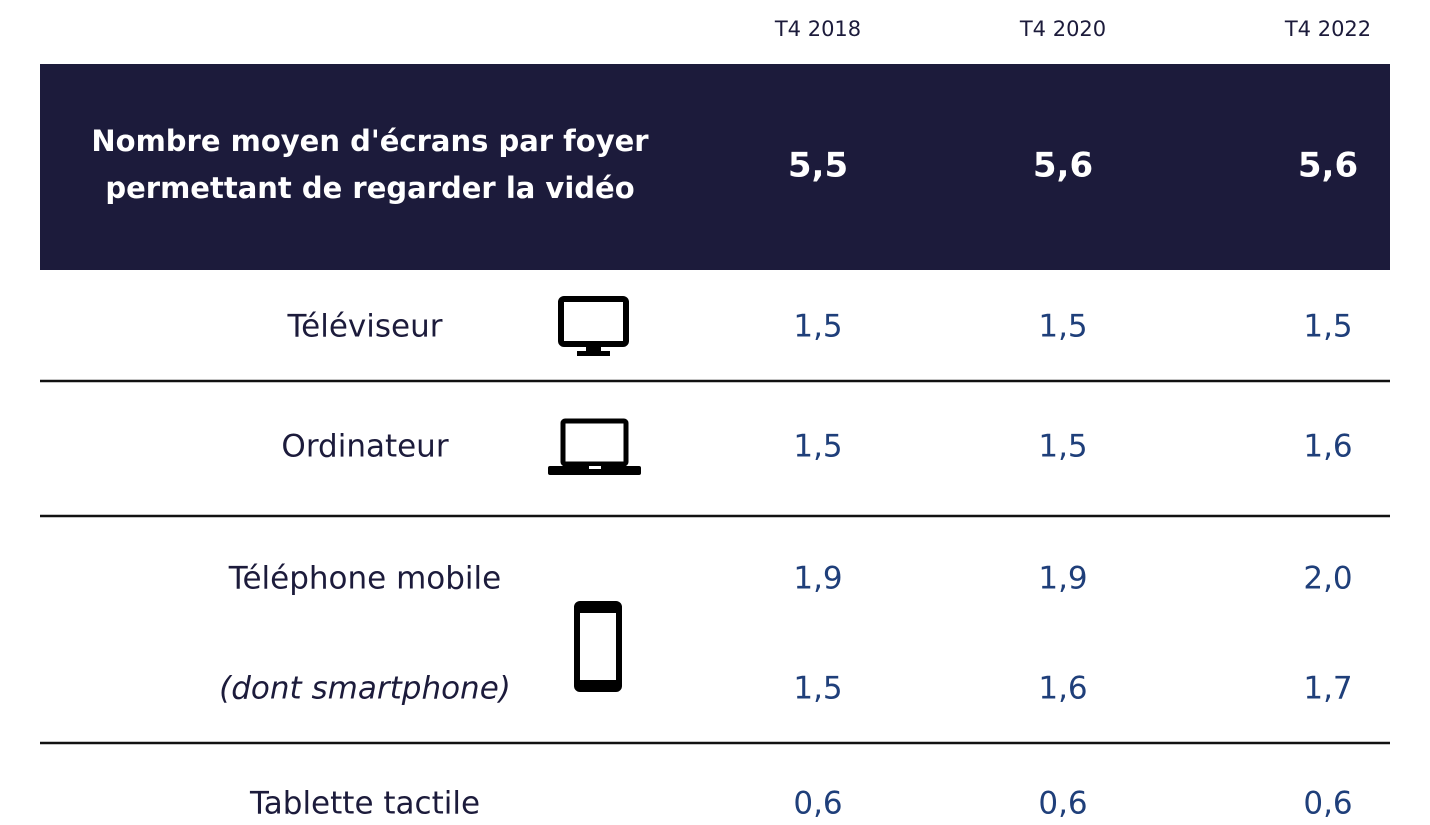 This screenshot has height=825, width=1430. Describe the element at coordinates (1062, 29) in the screenshot. I see `column-header: T4 2020` at that location.